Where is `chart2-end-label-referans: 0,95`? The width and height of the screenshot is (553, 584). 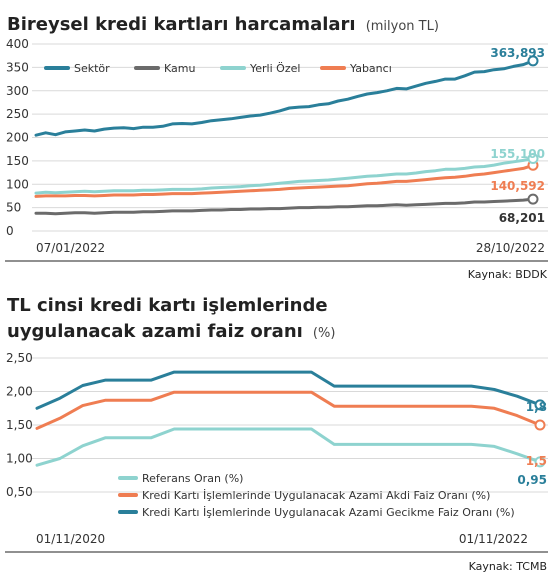
chart2-end-label-referans: 0,95 is located at coordinates (532, 480).